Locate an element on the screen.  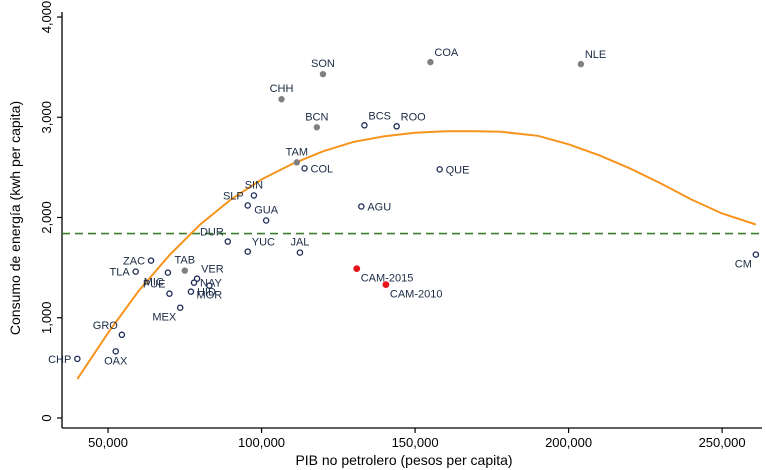
point-label-jal: JAL is located at coordinates (299, 243).